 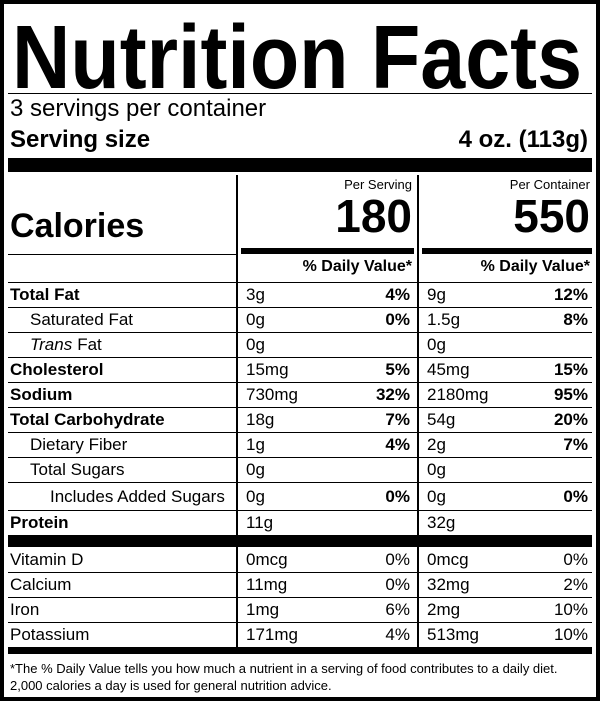 I want to click on nutrient-name: Potassium, so click(x=50, y=635).